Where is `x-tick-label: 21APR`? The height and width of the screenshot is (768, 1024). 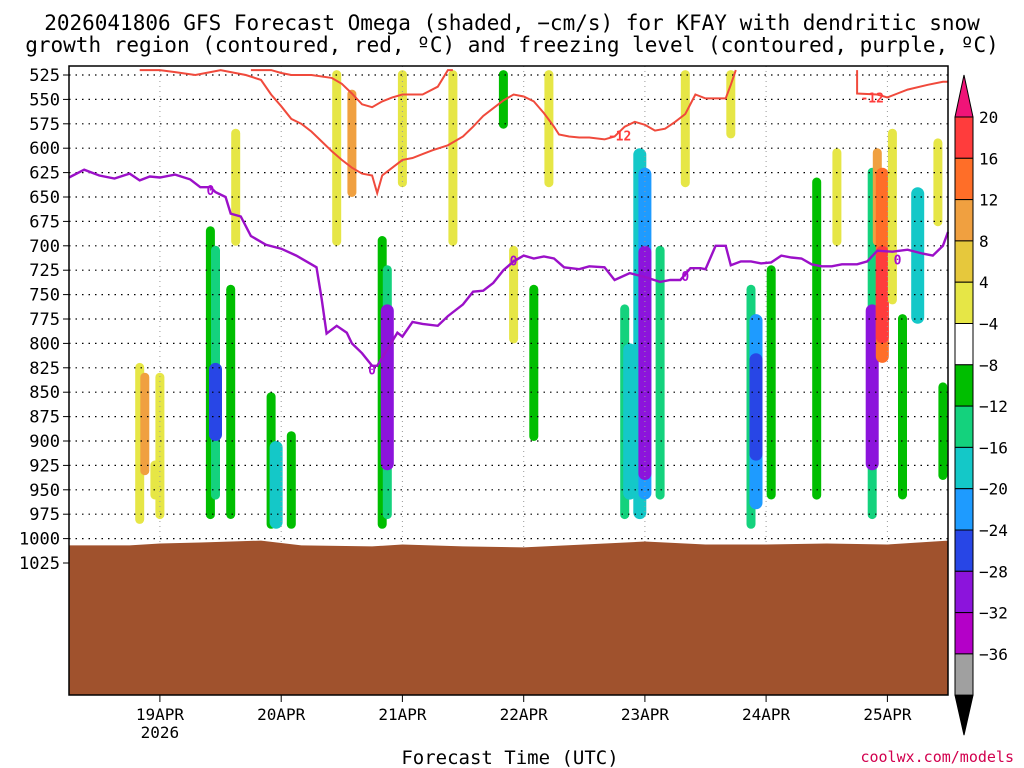 x-tick-label: 21APR is located at coordinates (402, 714).